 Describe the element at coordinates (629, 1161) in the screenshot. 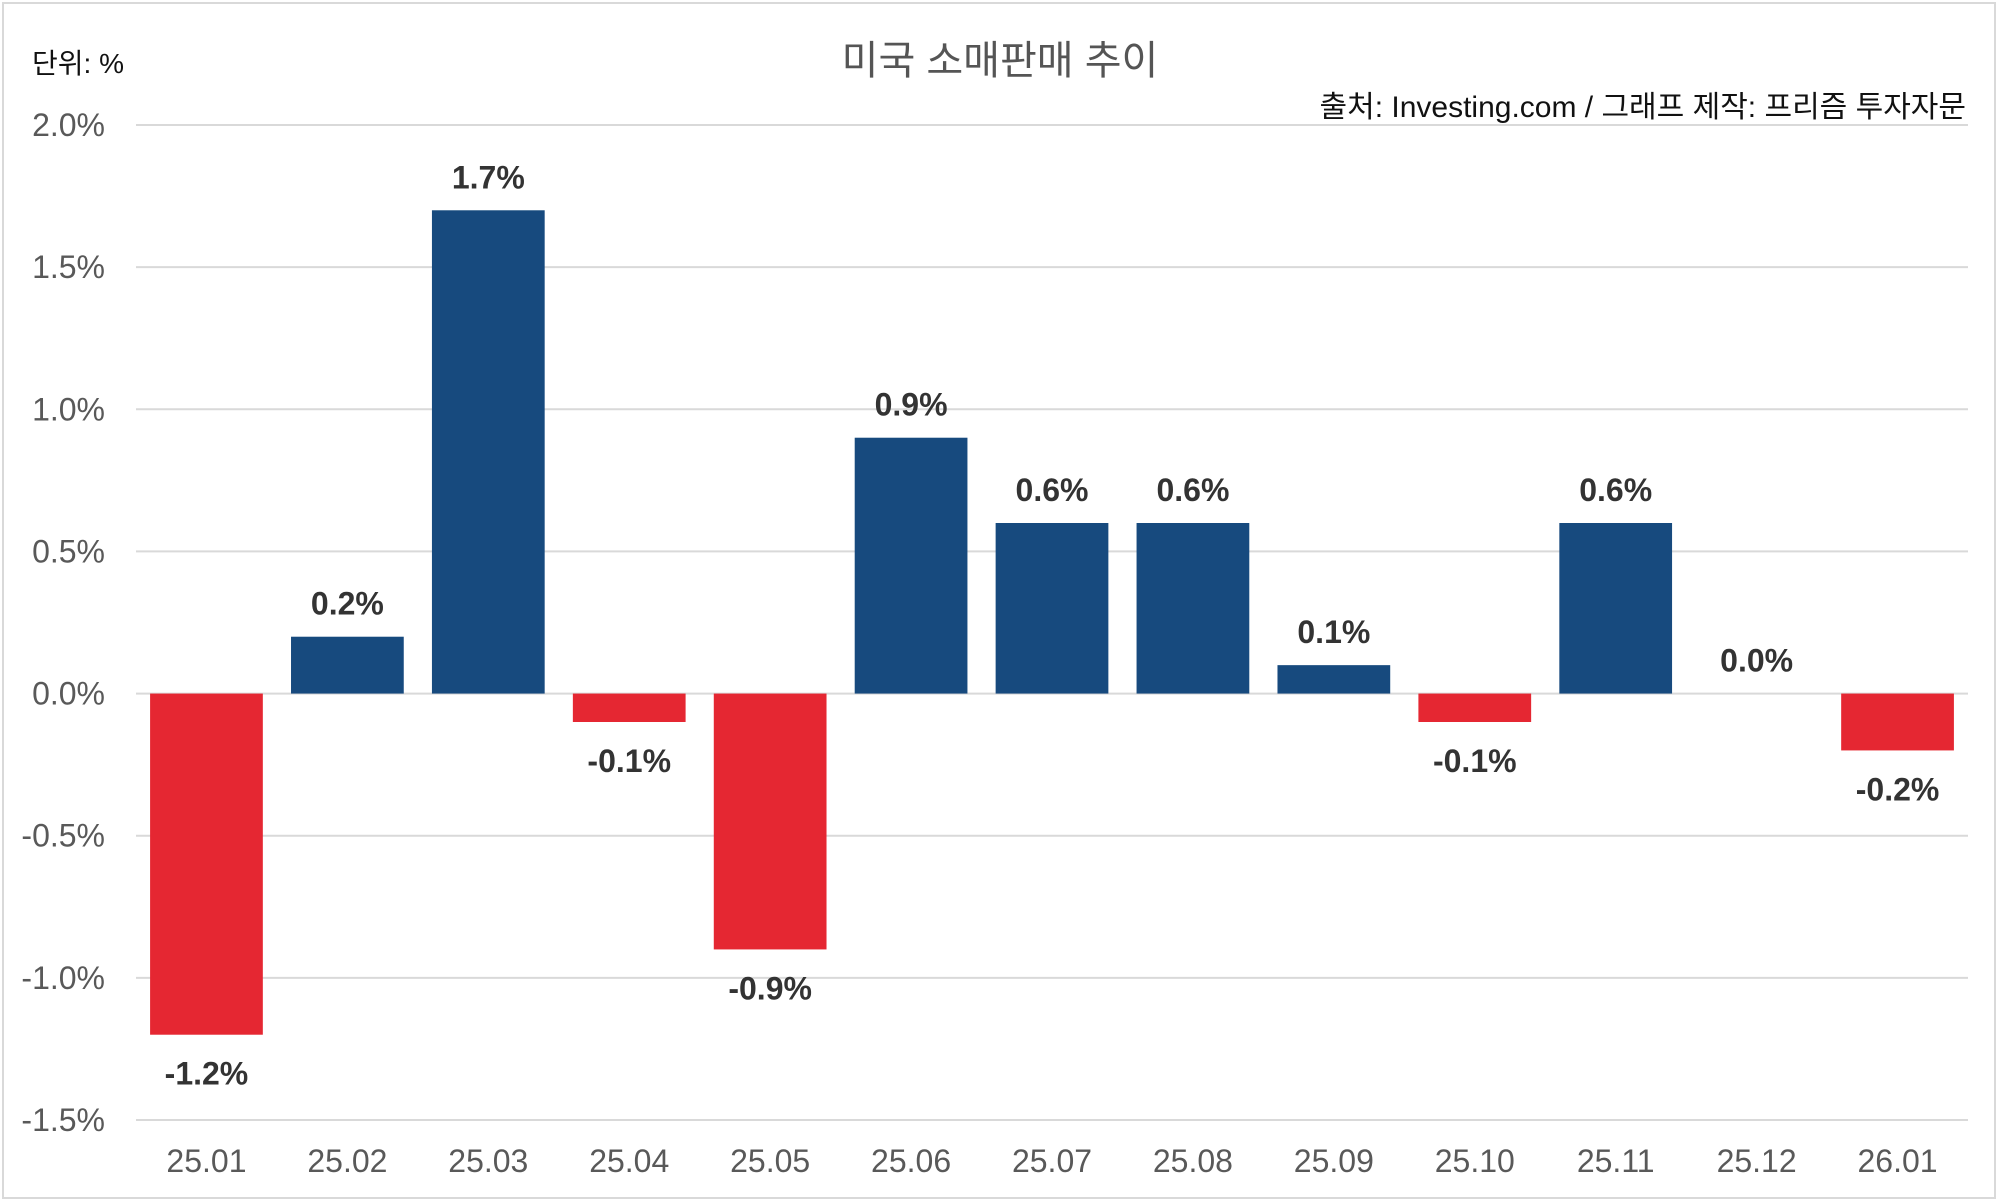

I see `x-tick-label: 25.04` at that location.